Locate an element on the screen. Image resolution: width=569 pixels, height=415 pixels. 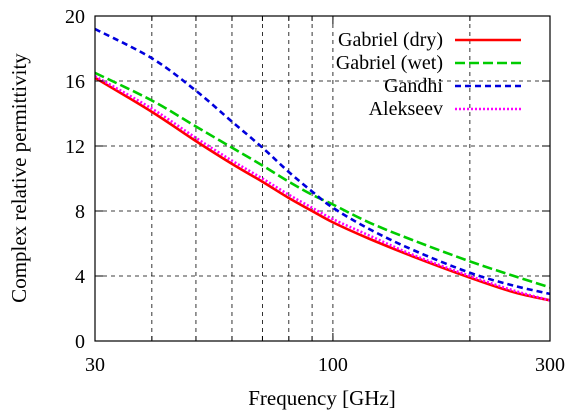
y-tick-label: 4 is located at coordinates (80, 277).